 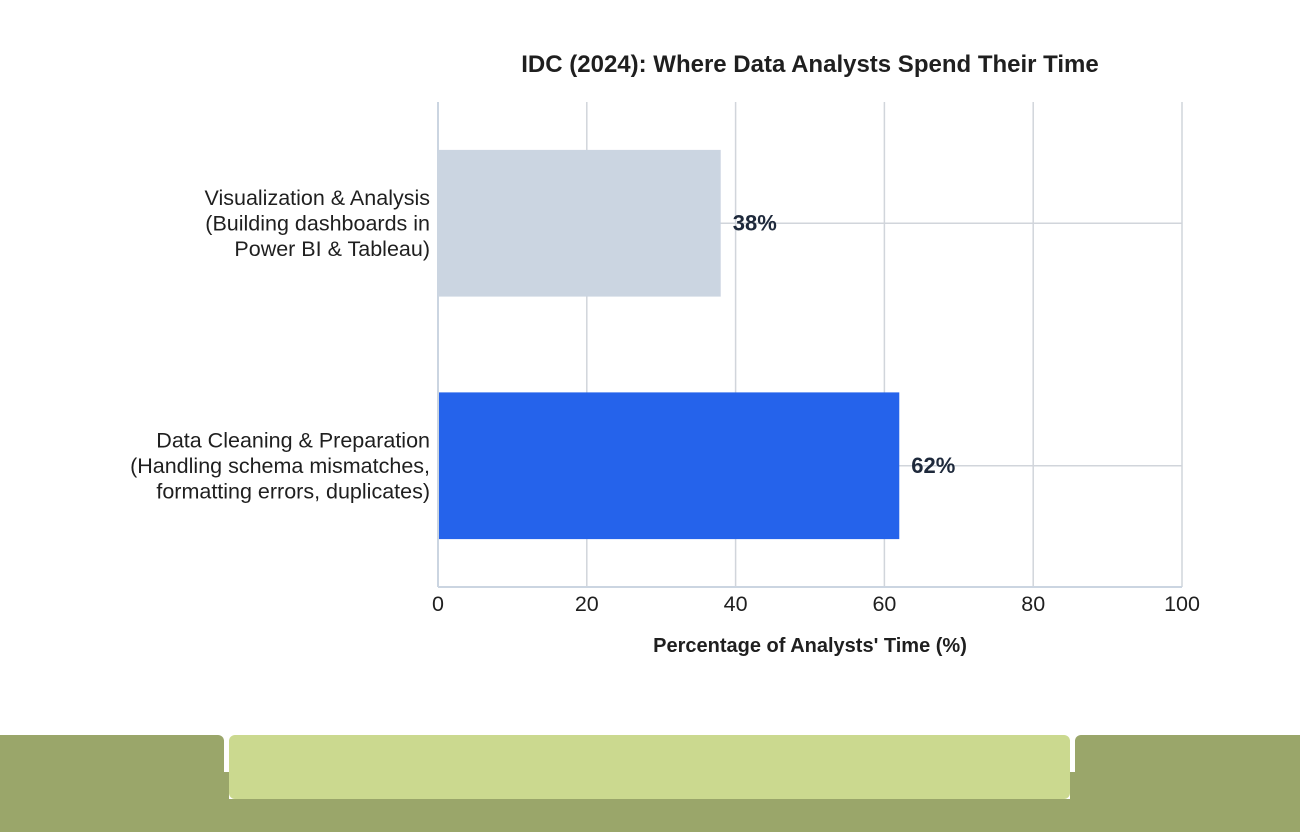 What do you see at coordinates (1072, 802) in the screenshot?
I see `footer-gap-right` at bounding box center [1072, 802].